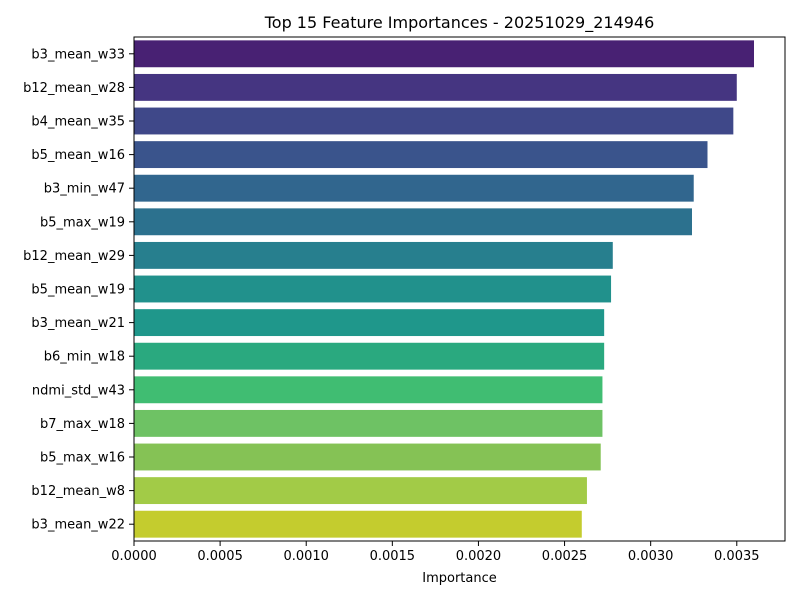  I want to click on y-tick-label: ndmi_std_w43, so click(78, 390).